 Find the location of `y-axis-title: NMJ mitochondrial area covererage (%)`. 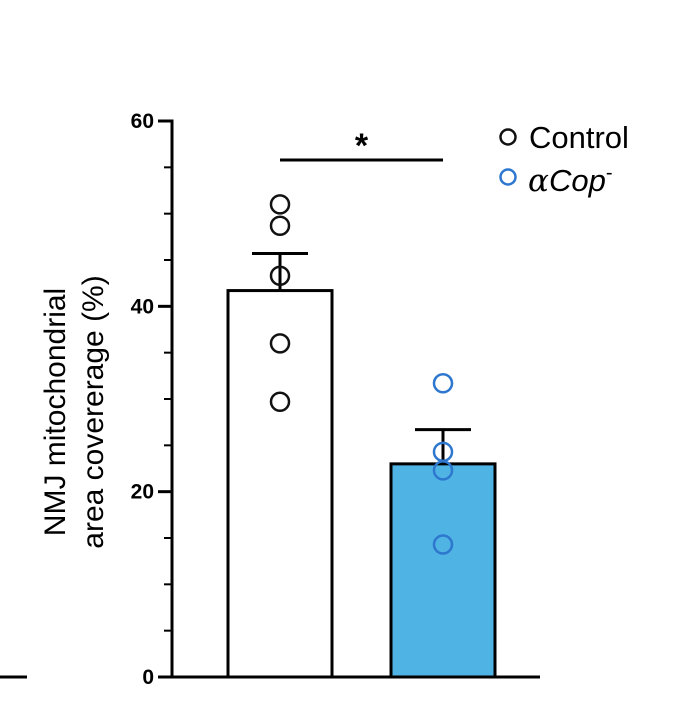

y-axis-title: NMJ mitochondrial area covererage (%) is located at coordinates (74, 411).